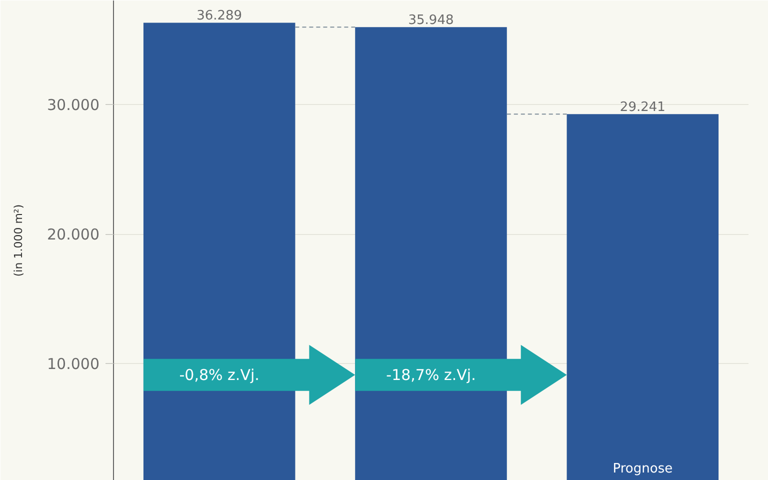 The image size is (768, 480). Describe the element at coordinates (73, 364) in the screenshot. I see `y-tick-label: 10.000` at that location.